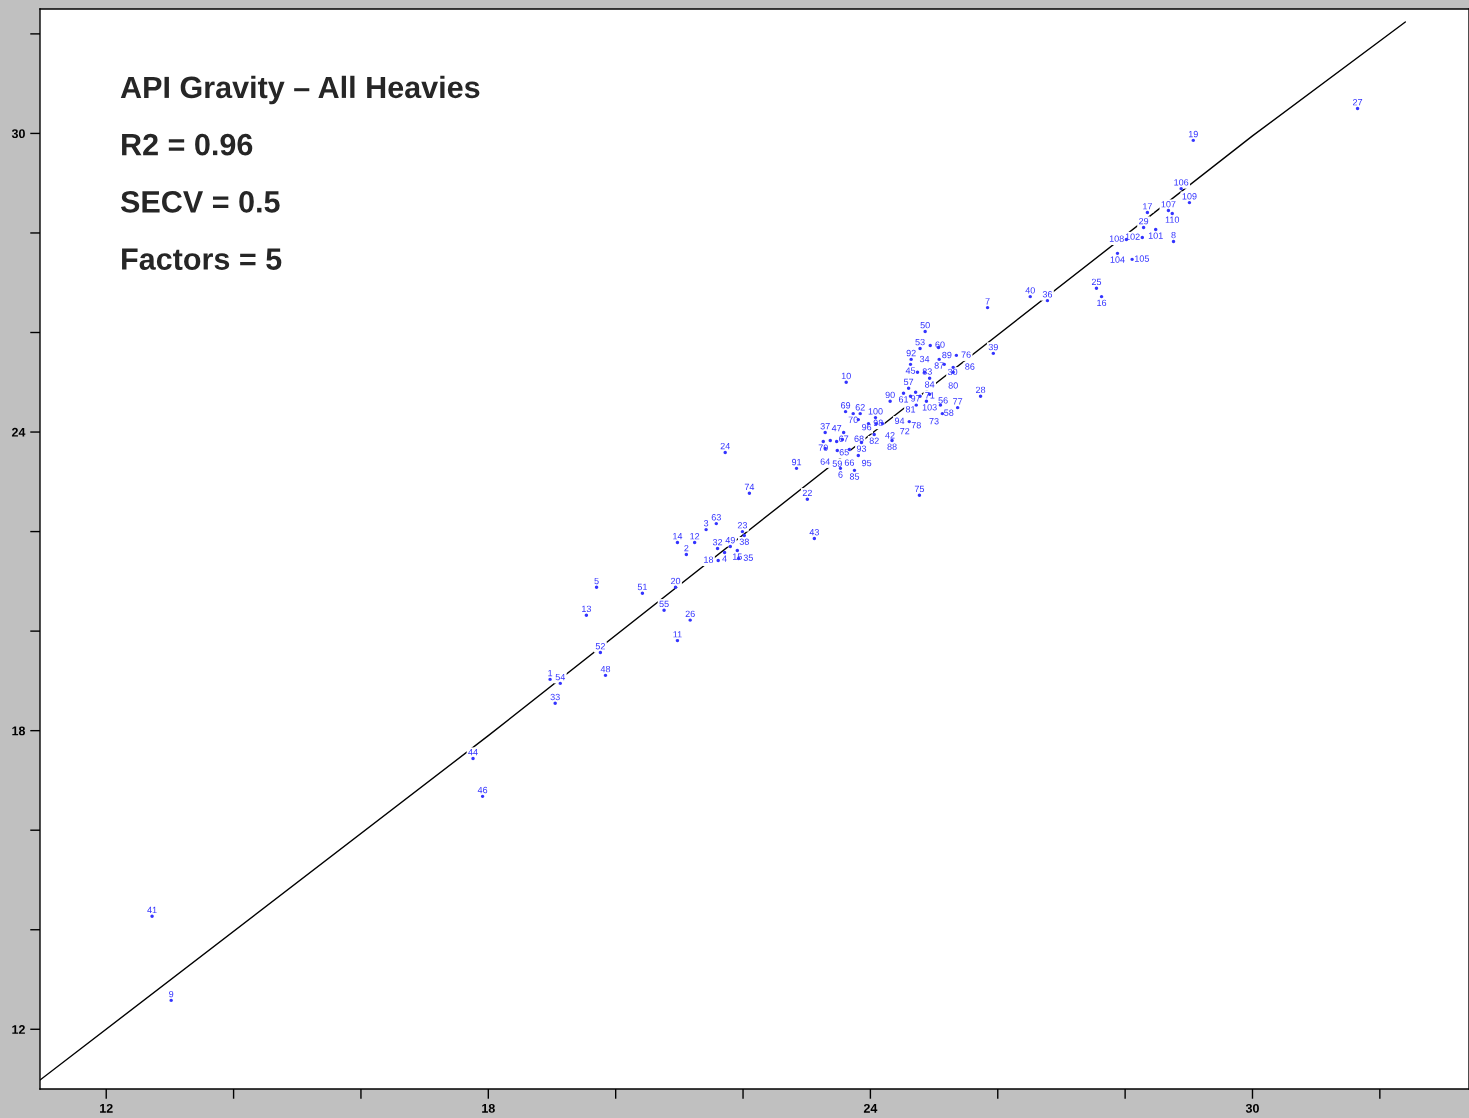 This screenshot has height=1118, width=1469. Describe the element at coordinates (1252, 1108) in the screenshot. I see `x-tick-label: 30` at that location.